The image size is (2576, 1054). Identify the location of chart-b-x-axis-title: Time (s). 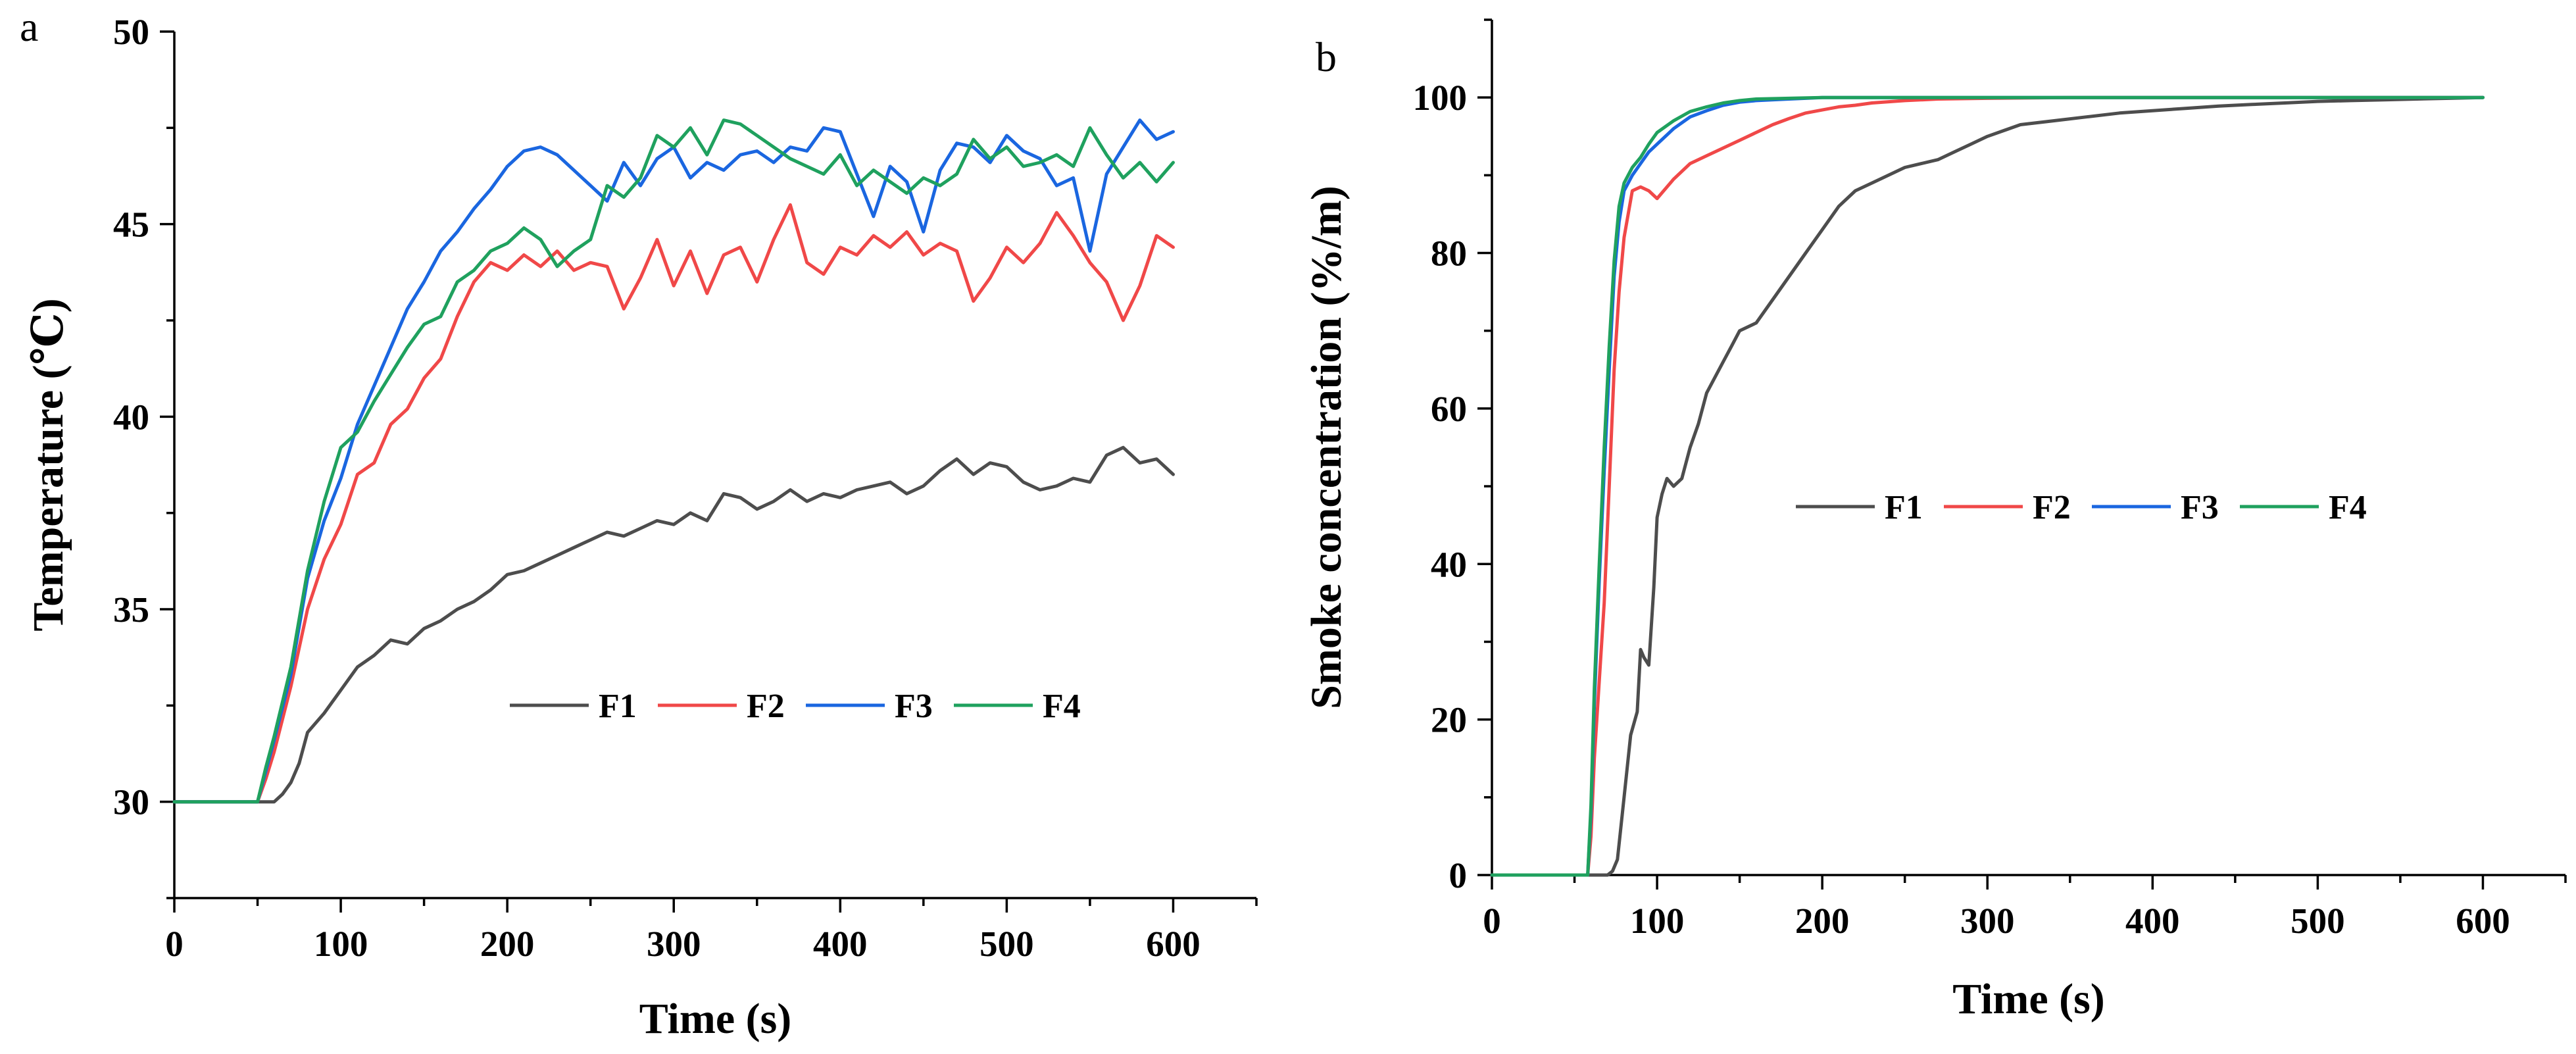
(2028, 999).